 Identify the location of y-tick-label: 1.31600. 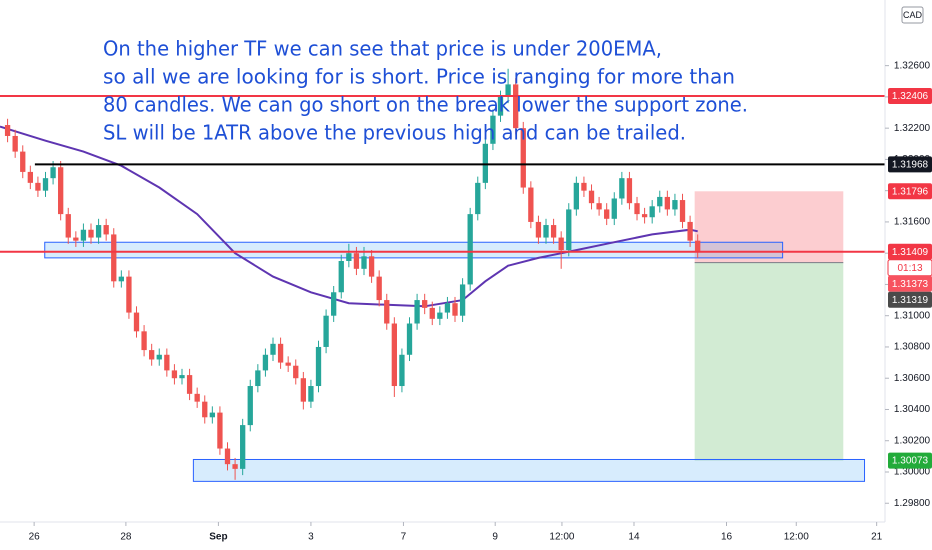
(912, 222).